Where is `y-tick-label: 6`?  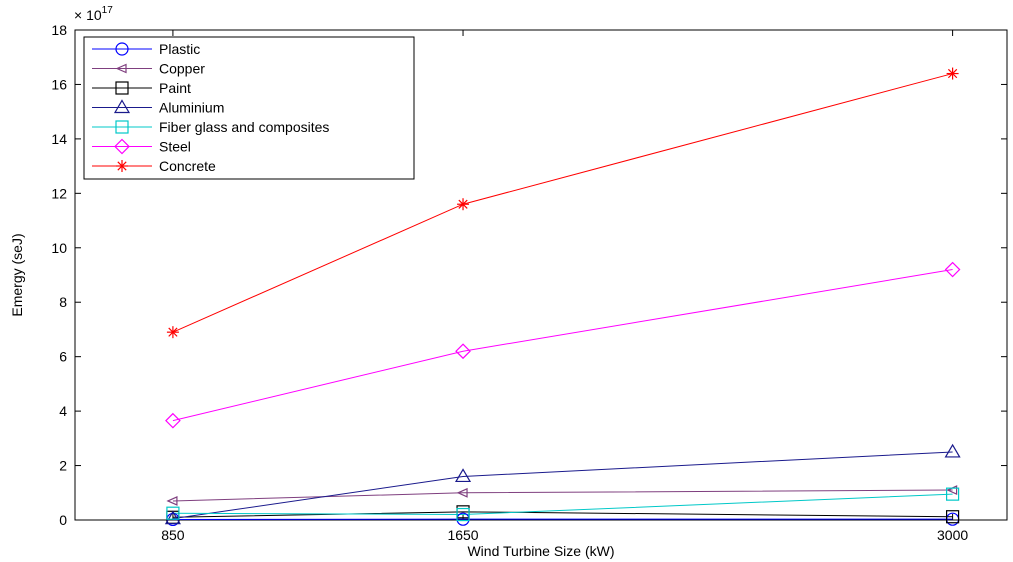
y-tick-label: 6 is located at coordinates (63, 357).